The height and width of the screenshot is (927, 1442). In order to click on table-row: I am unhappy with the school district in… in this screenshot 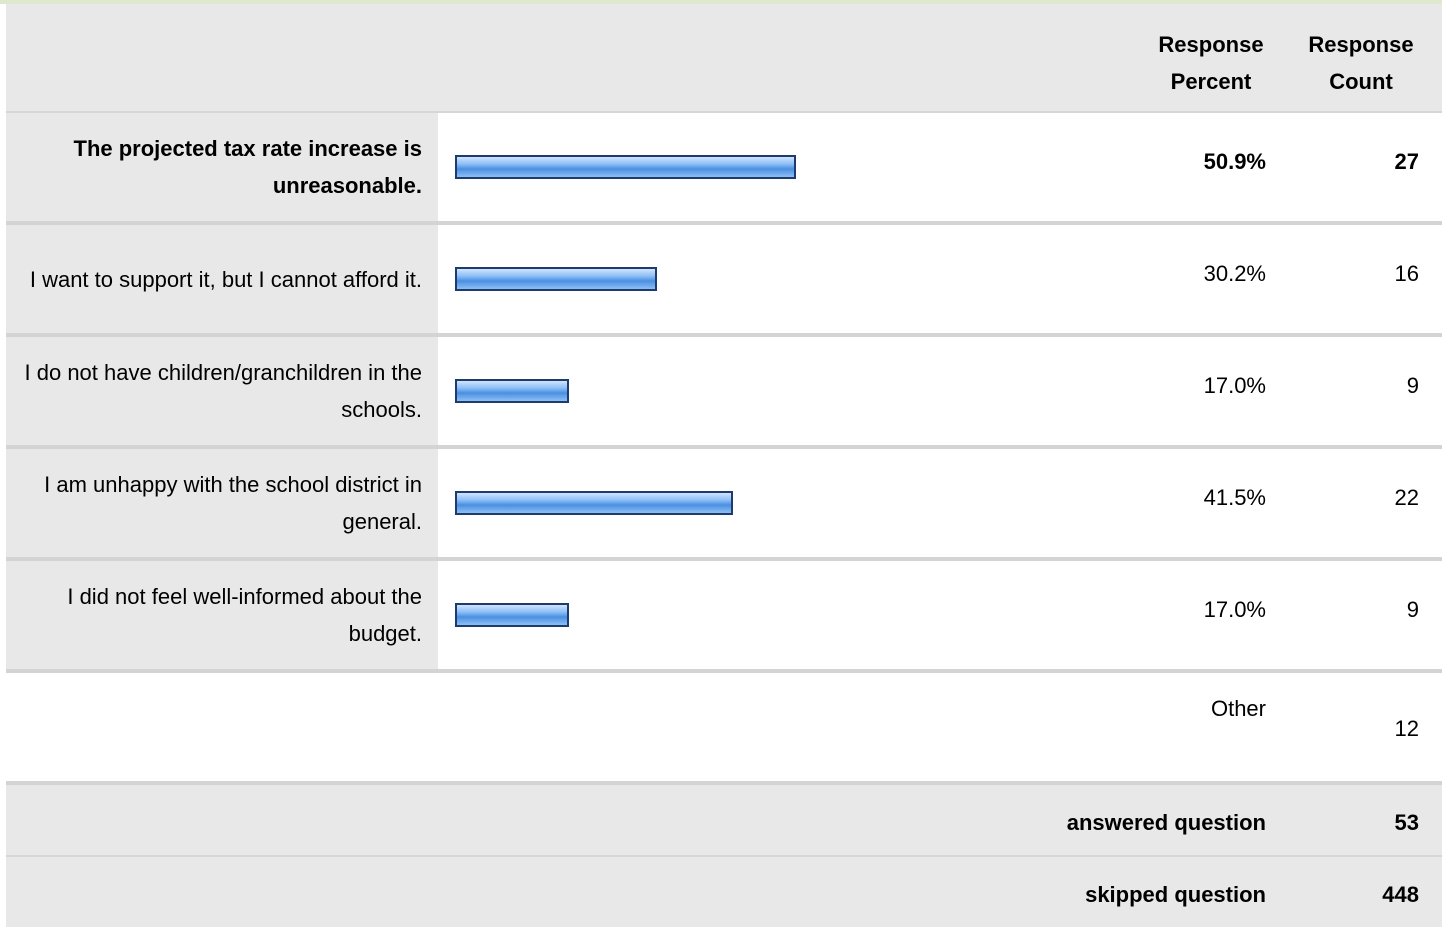, I will do `click(724, 505)`.